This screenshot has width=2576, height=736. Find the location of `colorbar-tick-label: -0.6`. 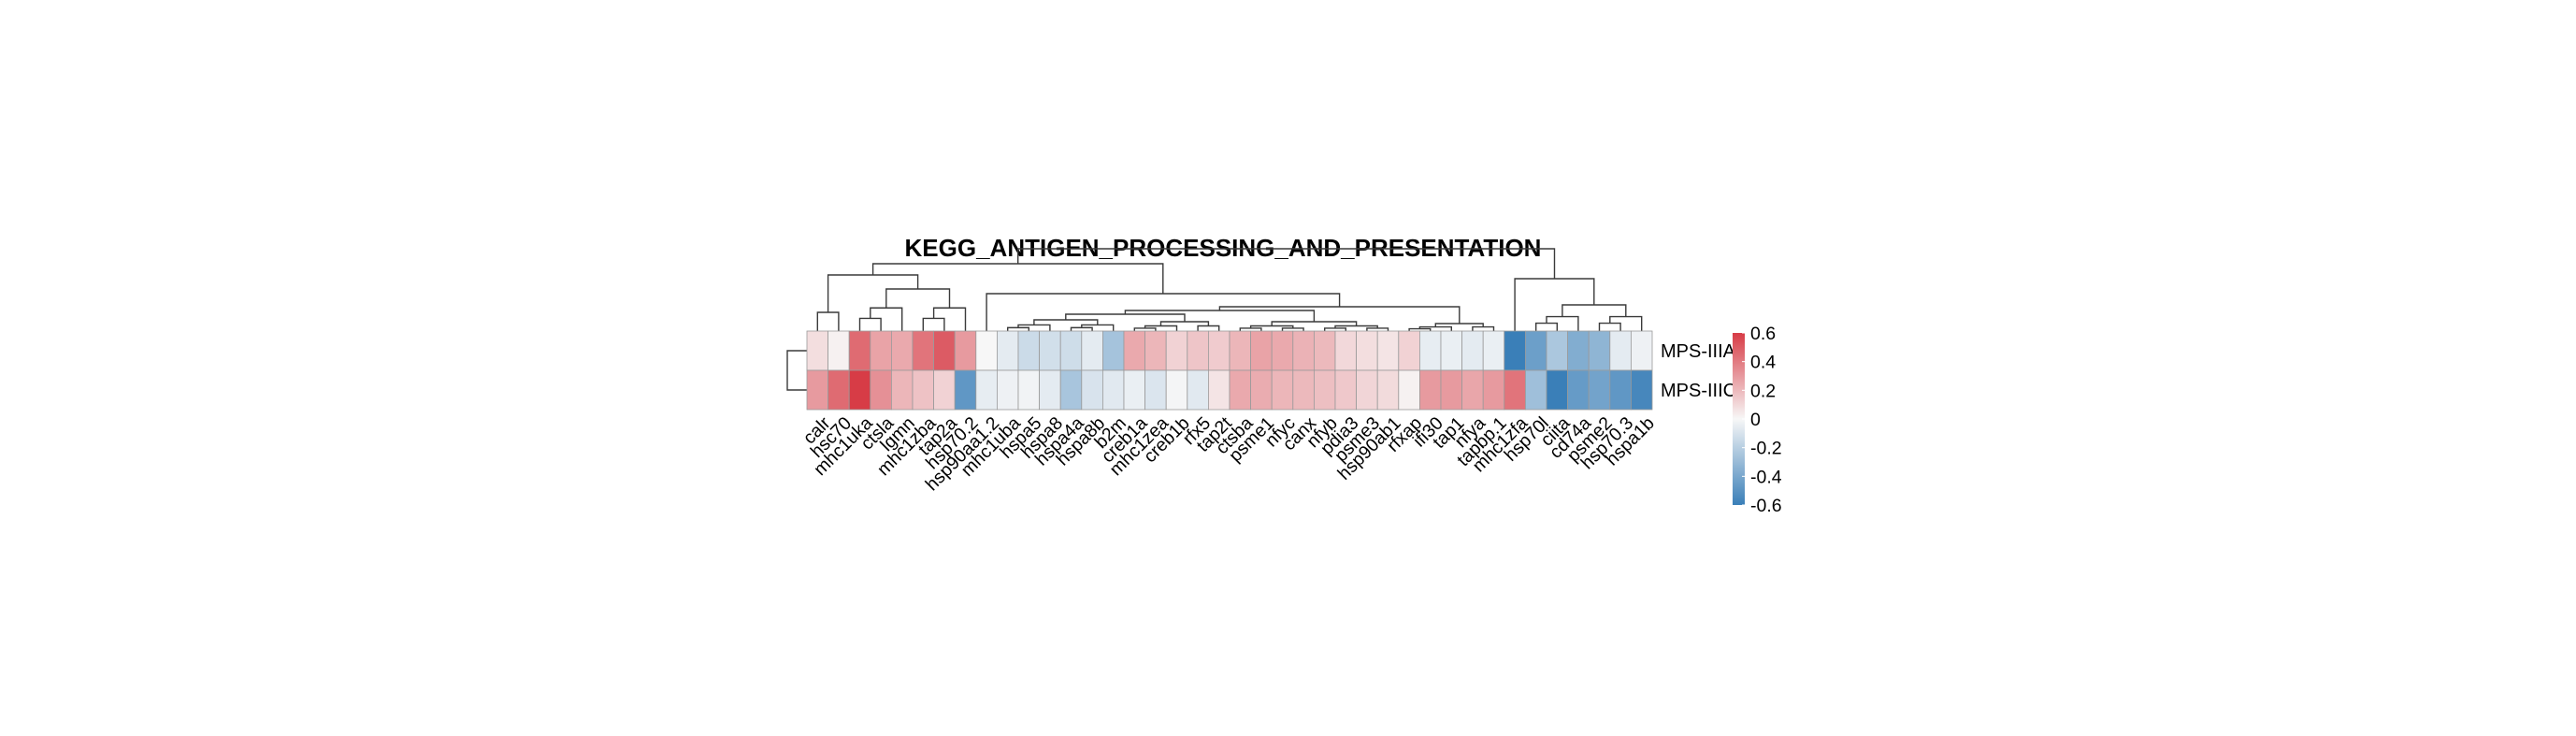

colorbar-tick-label: -0.6 is located at coordinates (1766, 506).